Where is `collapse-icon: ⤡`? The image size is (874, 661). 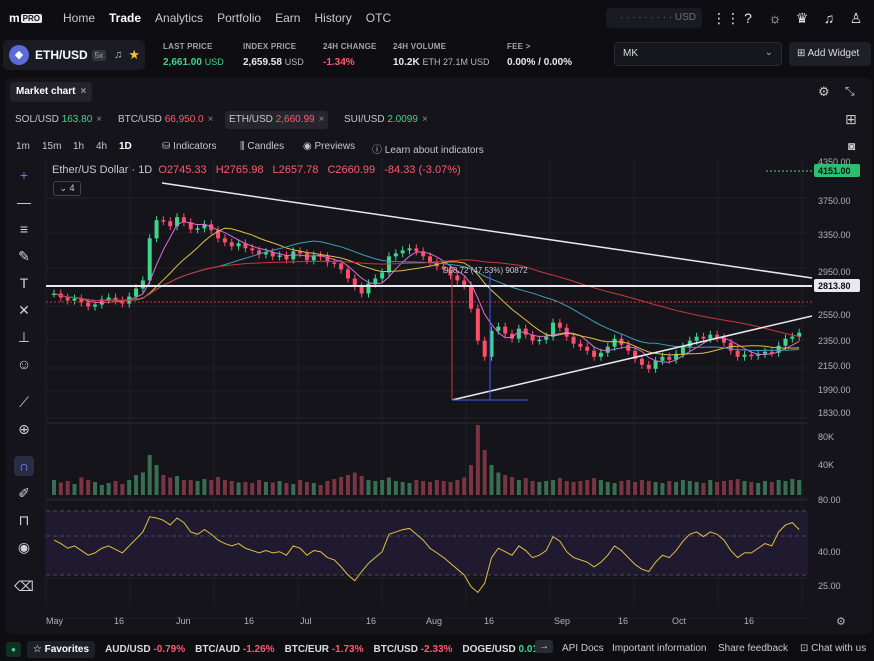 collapse-icon: ⤡ is located at coordinates (850, 91).